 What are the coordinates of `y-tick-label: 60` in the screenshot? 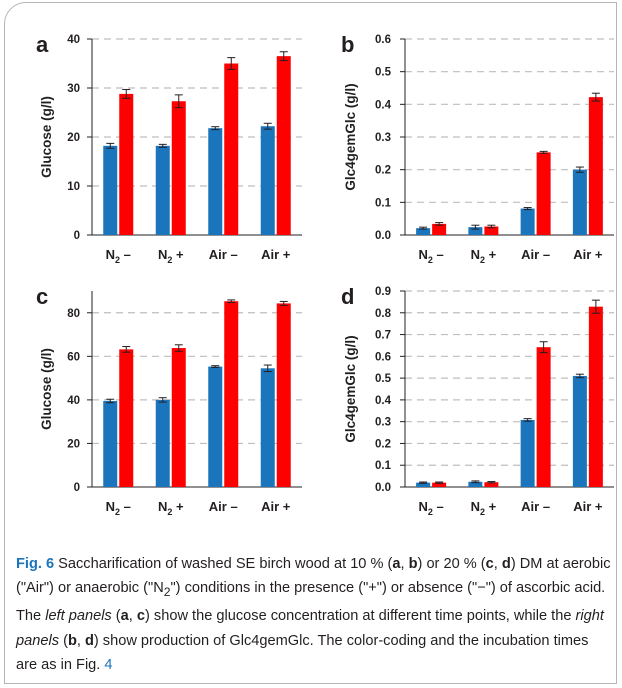 It's located at (73, 357).